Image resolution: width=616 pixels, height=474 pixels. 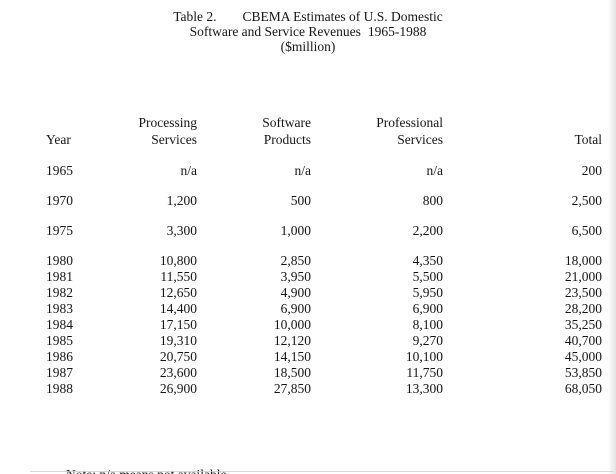 What do you see at coordinates (427, 260) in the screenshot?
I see `value-cell: 4,350` at bounding box center [427, 260].